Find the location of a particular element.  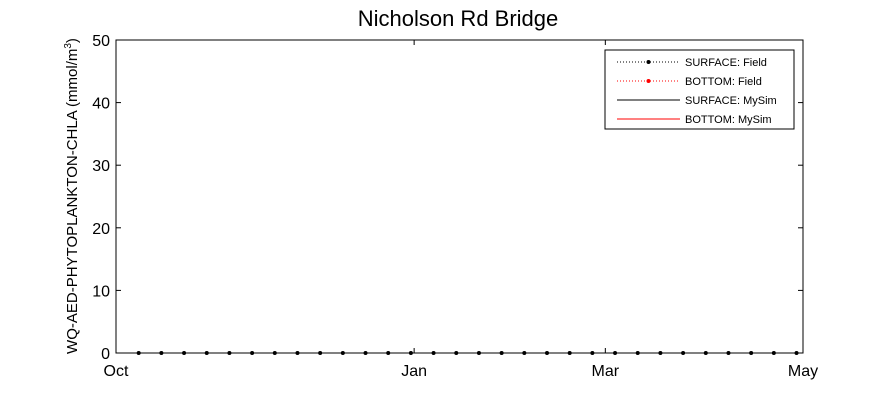

chart-title: Nicholson Rd Bridge is located at coordinates (458, 18).